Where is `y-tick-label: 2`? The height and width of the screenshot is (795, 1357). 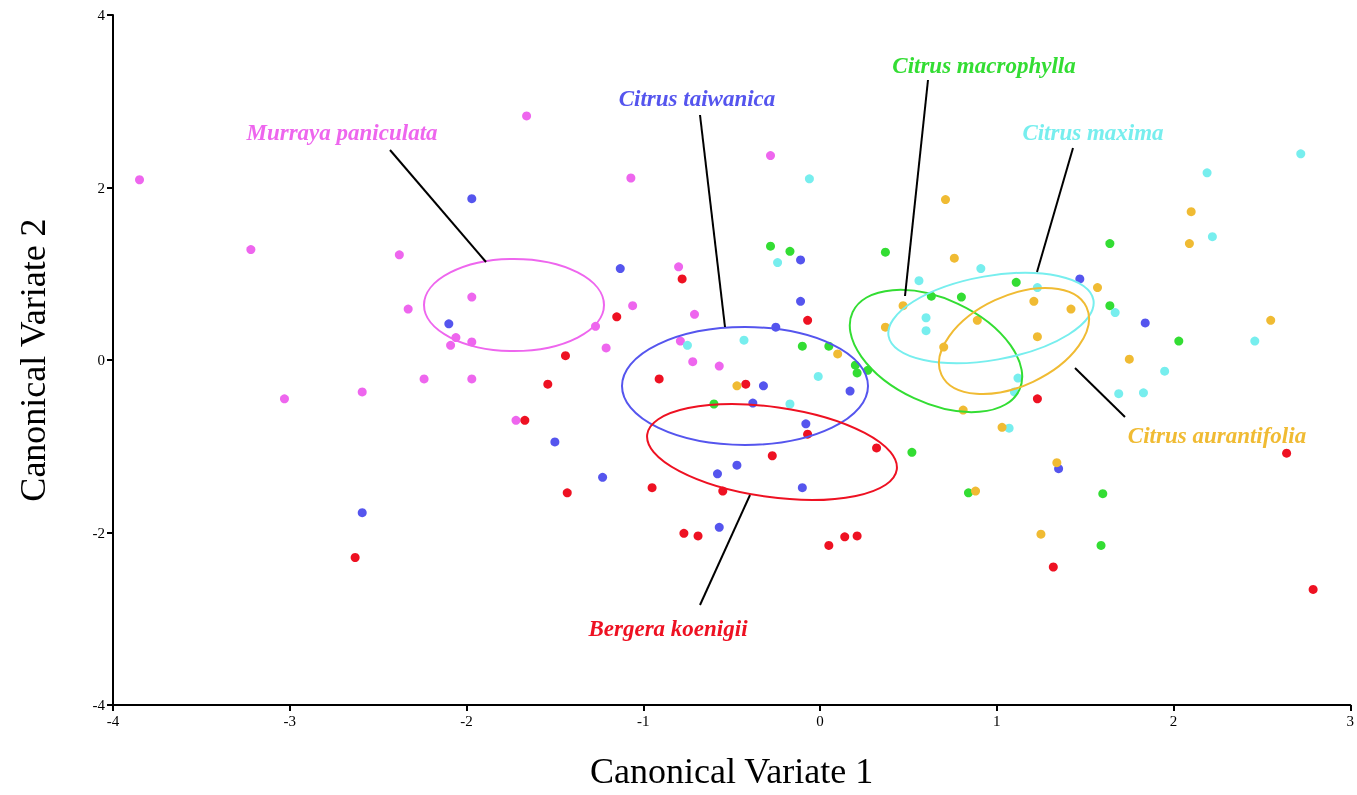 y-tick-label: 2 is located at coordinates (101, 187).